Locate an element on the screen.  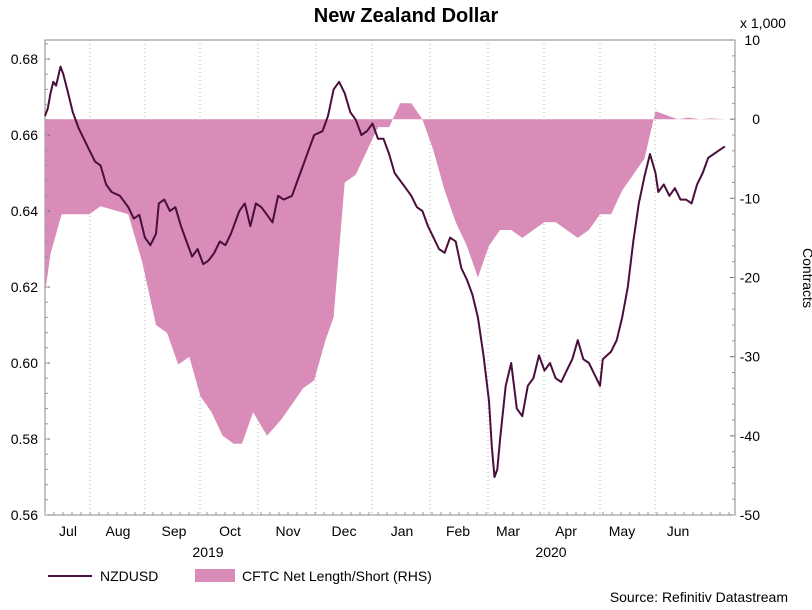
right-axis-tick-label: -30 is located at coordinates (750, 357).